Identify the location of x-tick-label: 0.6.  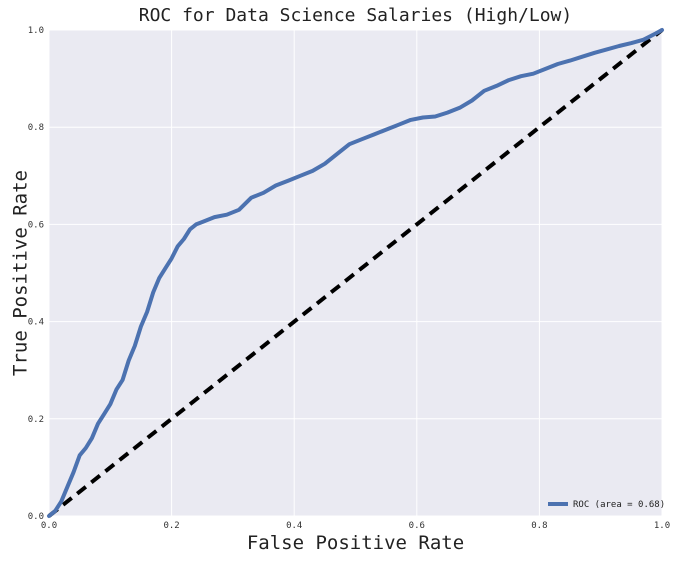
(417, 526).